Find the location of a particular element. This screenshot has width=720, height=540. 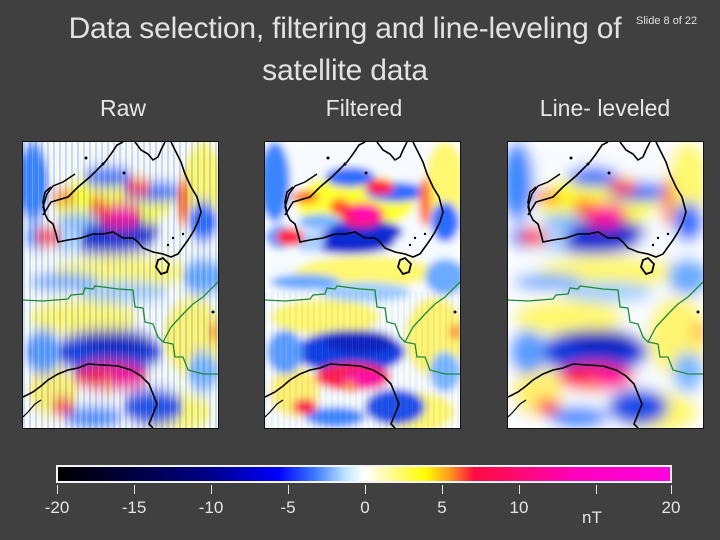

filtered-anomaly-map is located at coordinates (362, 285).